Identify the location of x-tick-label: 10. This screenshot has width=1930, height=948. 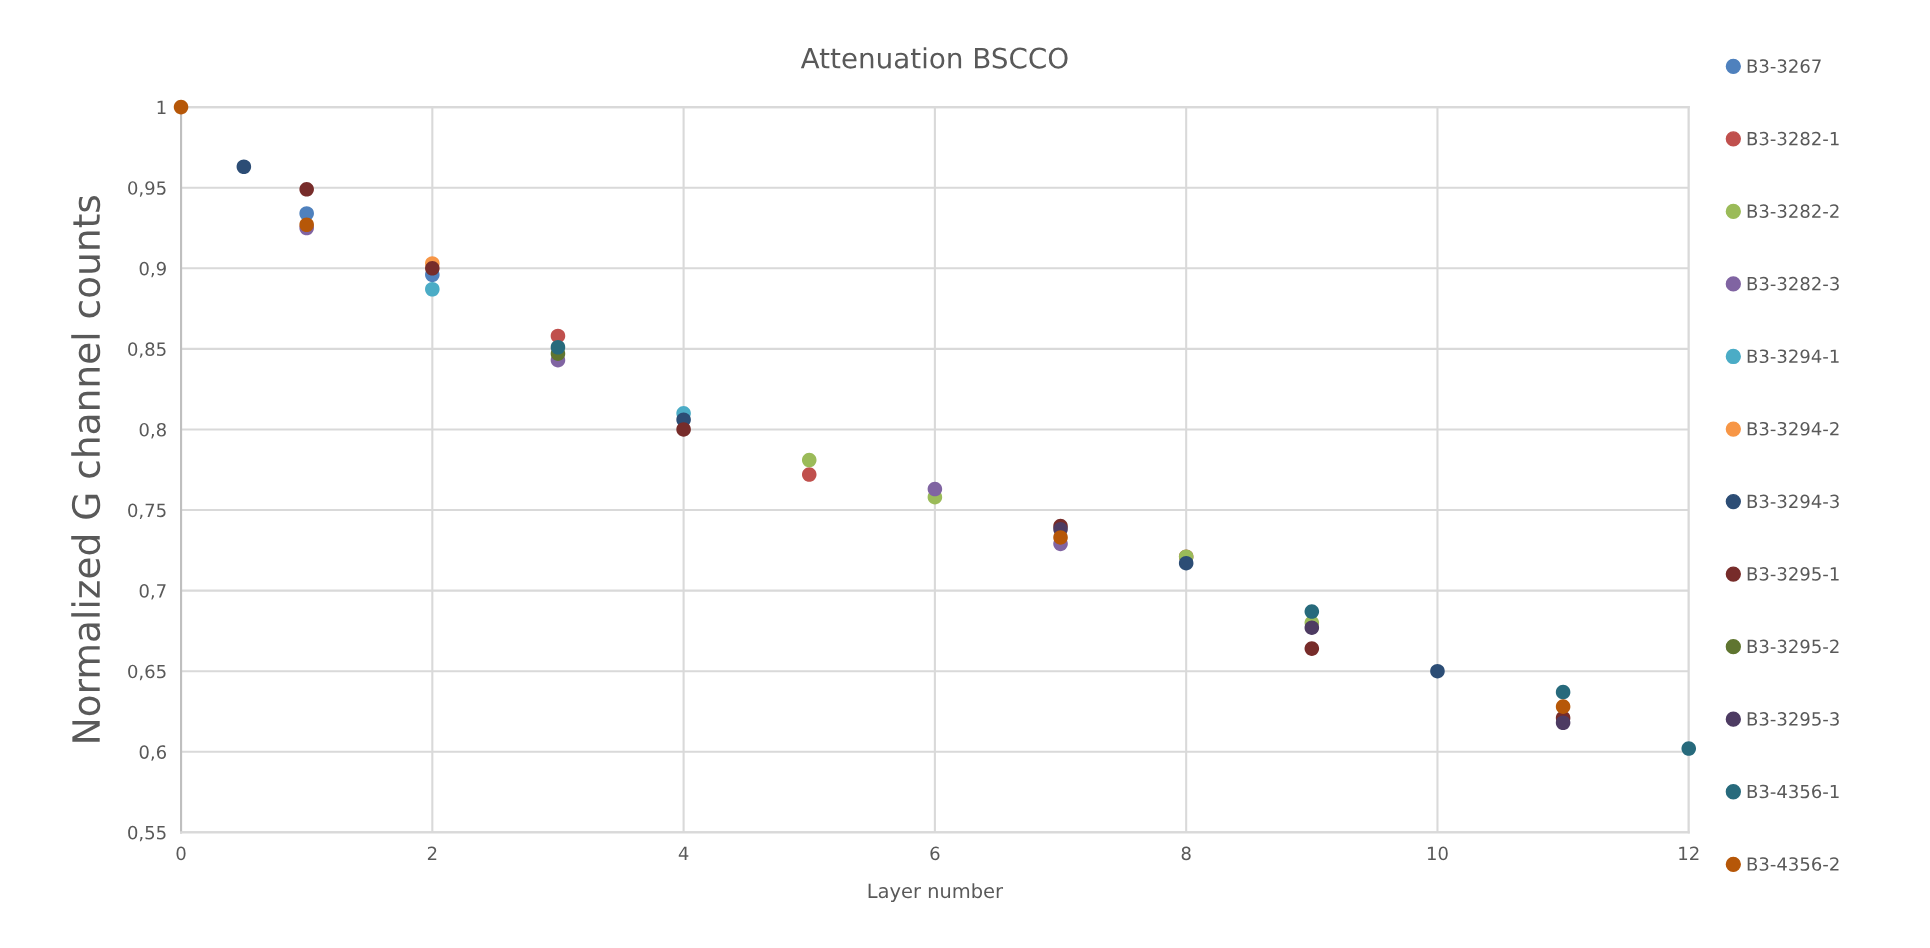
(1437, 853).